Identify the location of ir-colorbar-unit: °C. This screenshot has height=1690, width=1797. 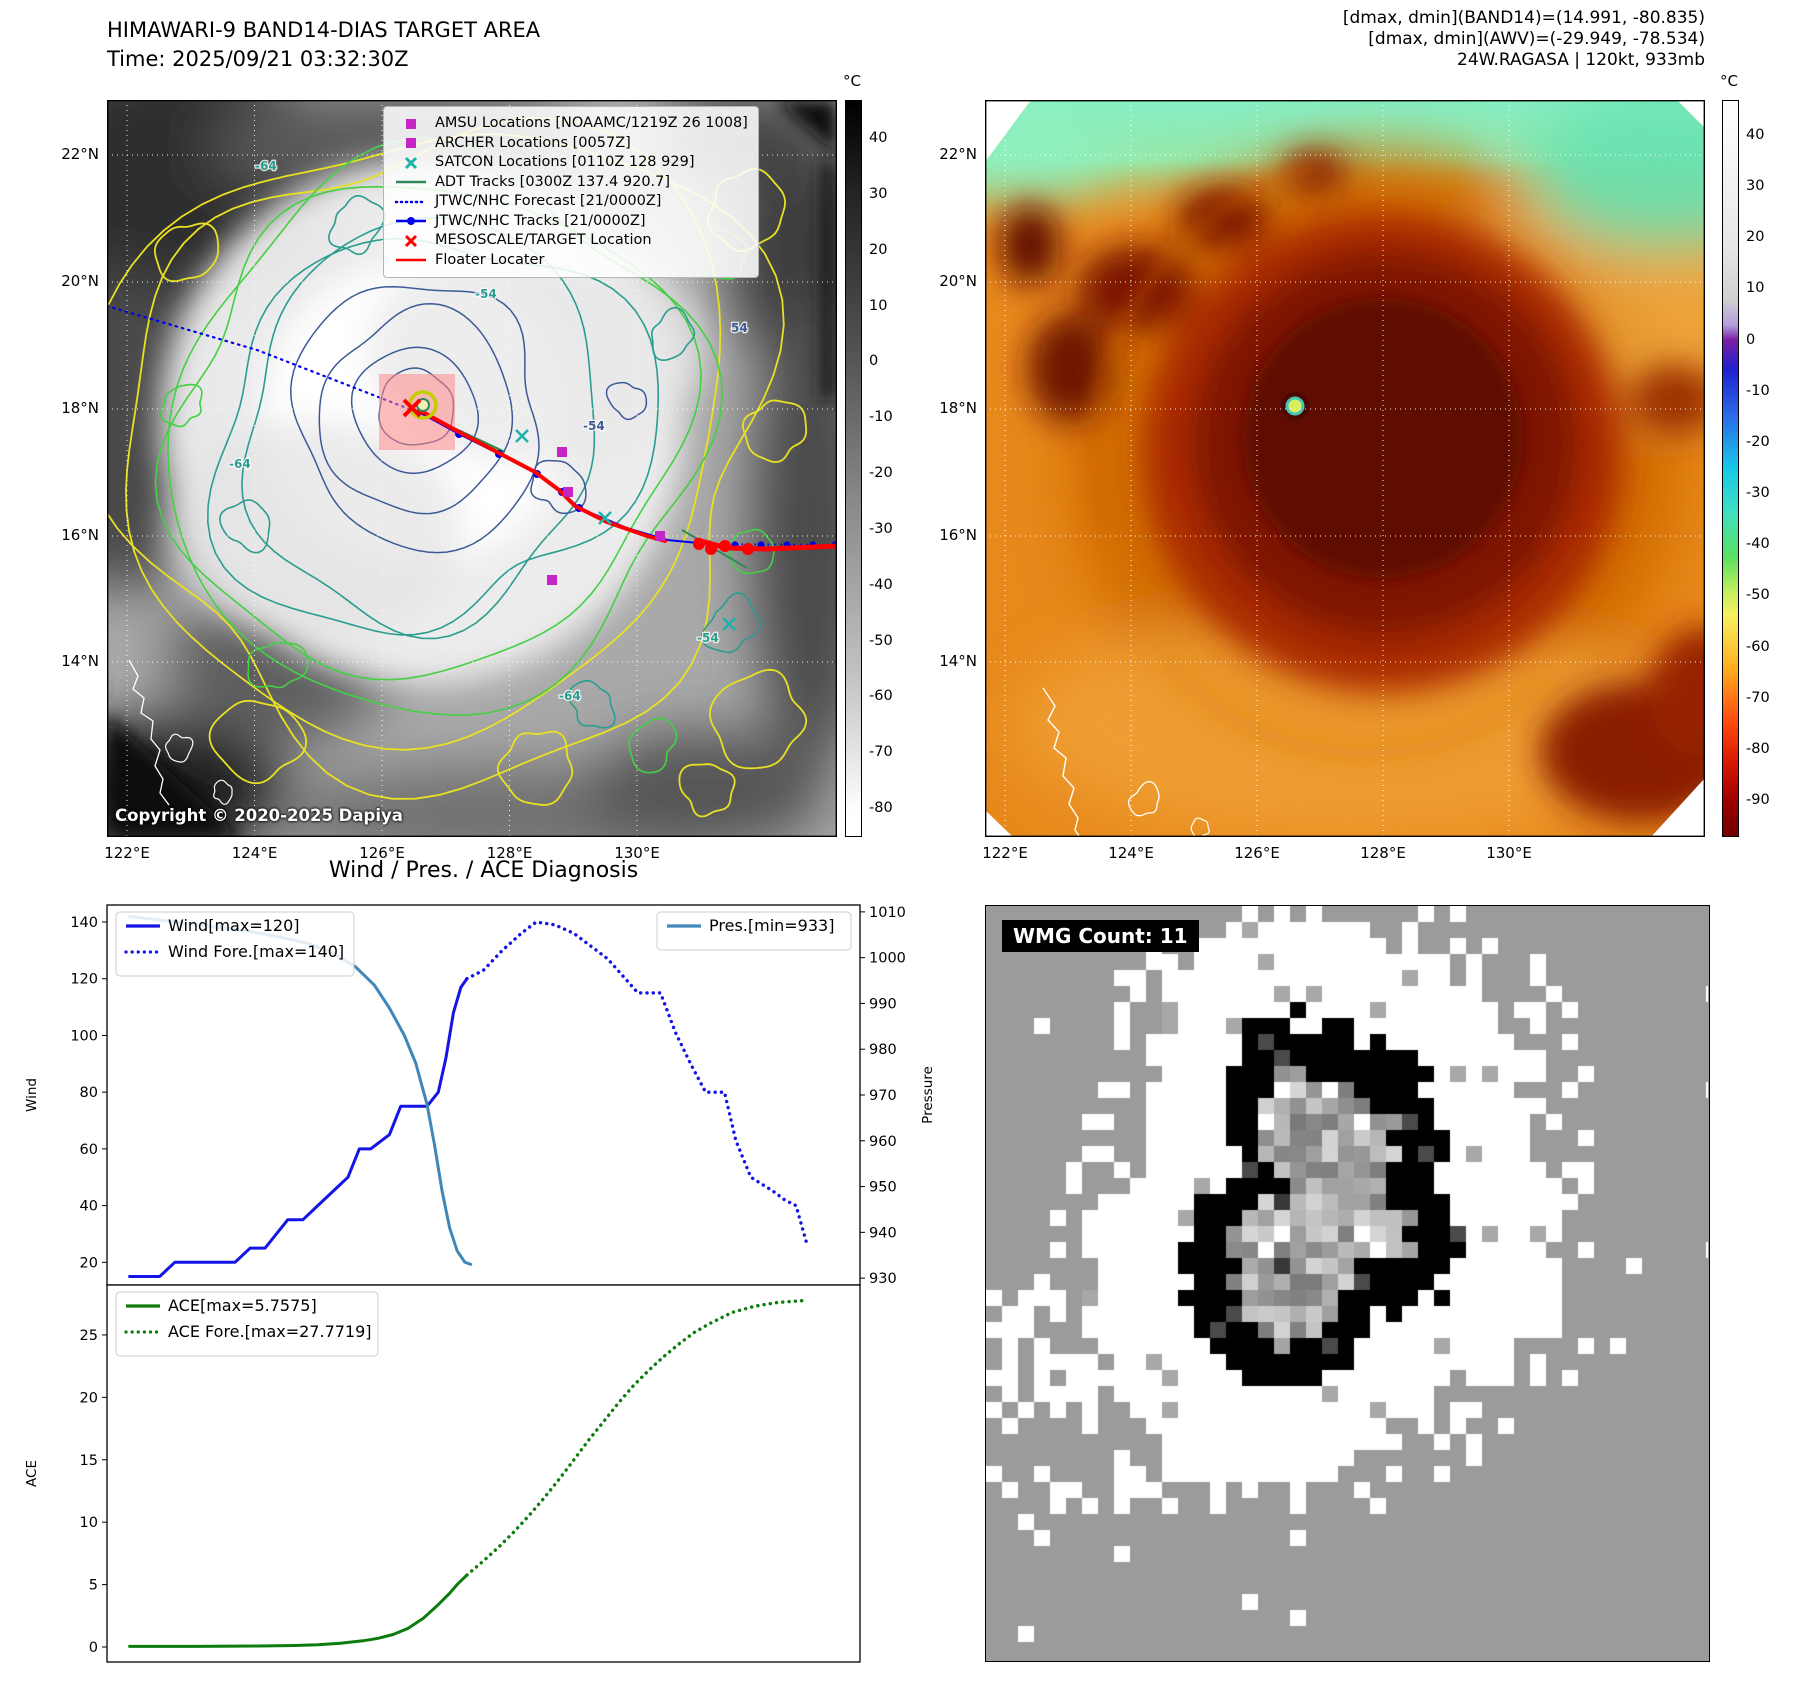
(1729, 81).